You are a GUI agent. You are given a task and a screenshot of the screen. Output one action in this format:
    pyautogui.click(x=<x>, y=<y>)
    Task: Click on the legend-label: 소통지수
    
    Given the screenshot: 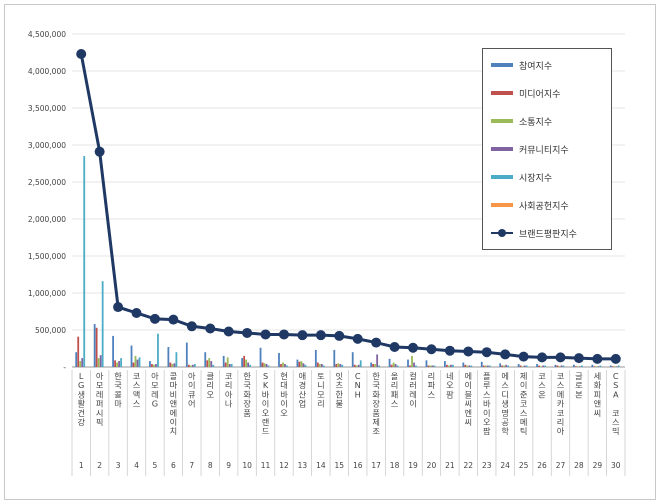 What is the action you would take?
    pyautogui.click(x=536, y=122)
    